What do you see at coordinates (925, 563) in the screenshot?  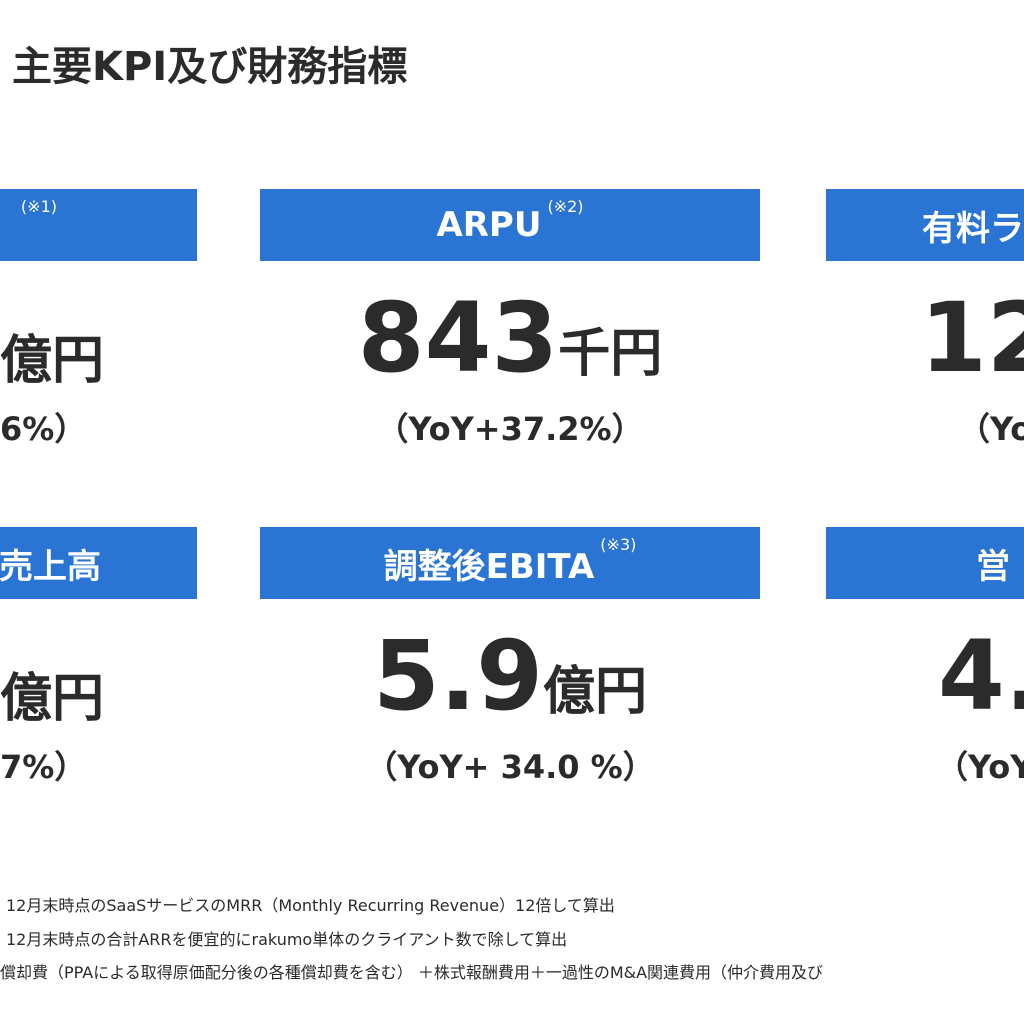 I see `card-header: 営` at bounding box center [925, 563].